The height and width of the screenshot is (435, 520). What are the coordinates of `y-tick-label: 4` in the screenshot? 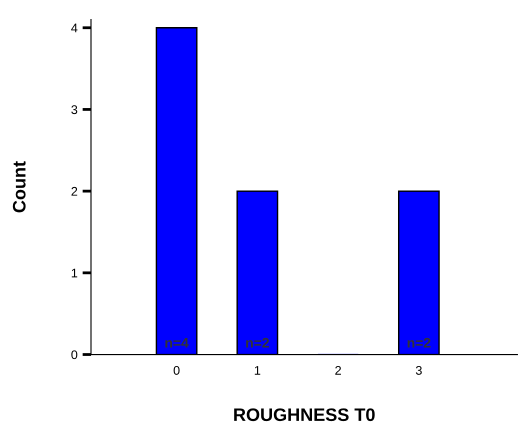 It's located at (74, 28).